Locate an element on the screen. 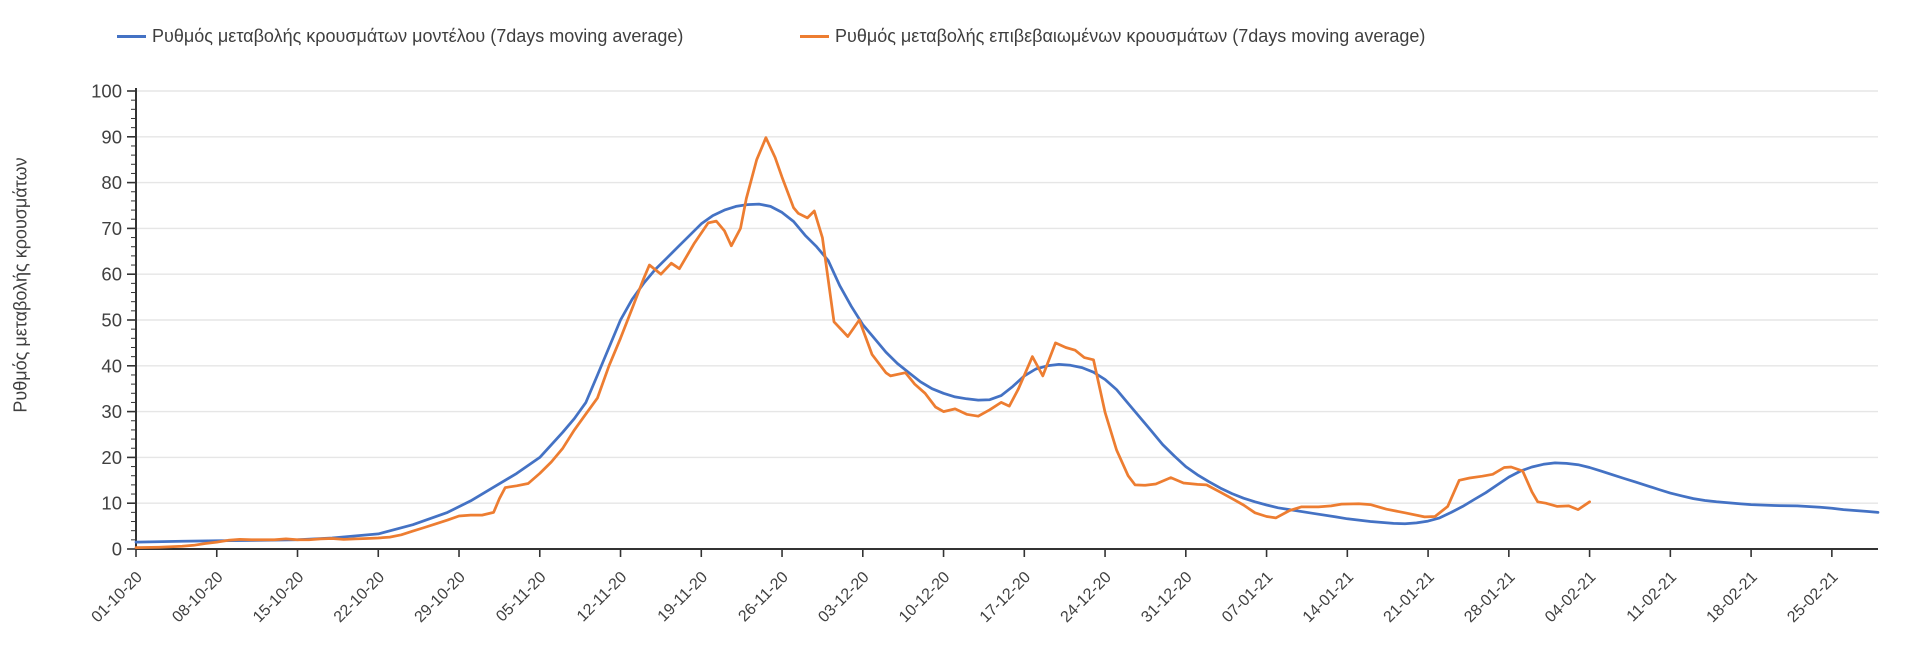  x-tick-label: 25-02-21 is located at coordinates (1812, 597).